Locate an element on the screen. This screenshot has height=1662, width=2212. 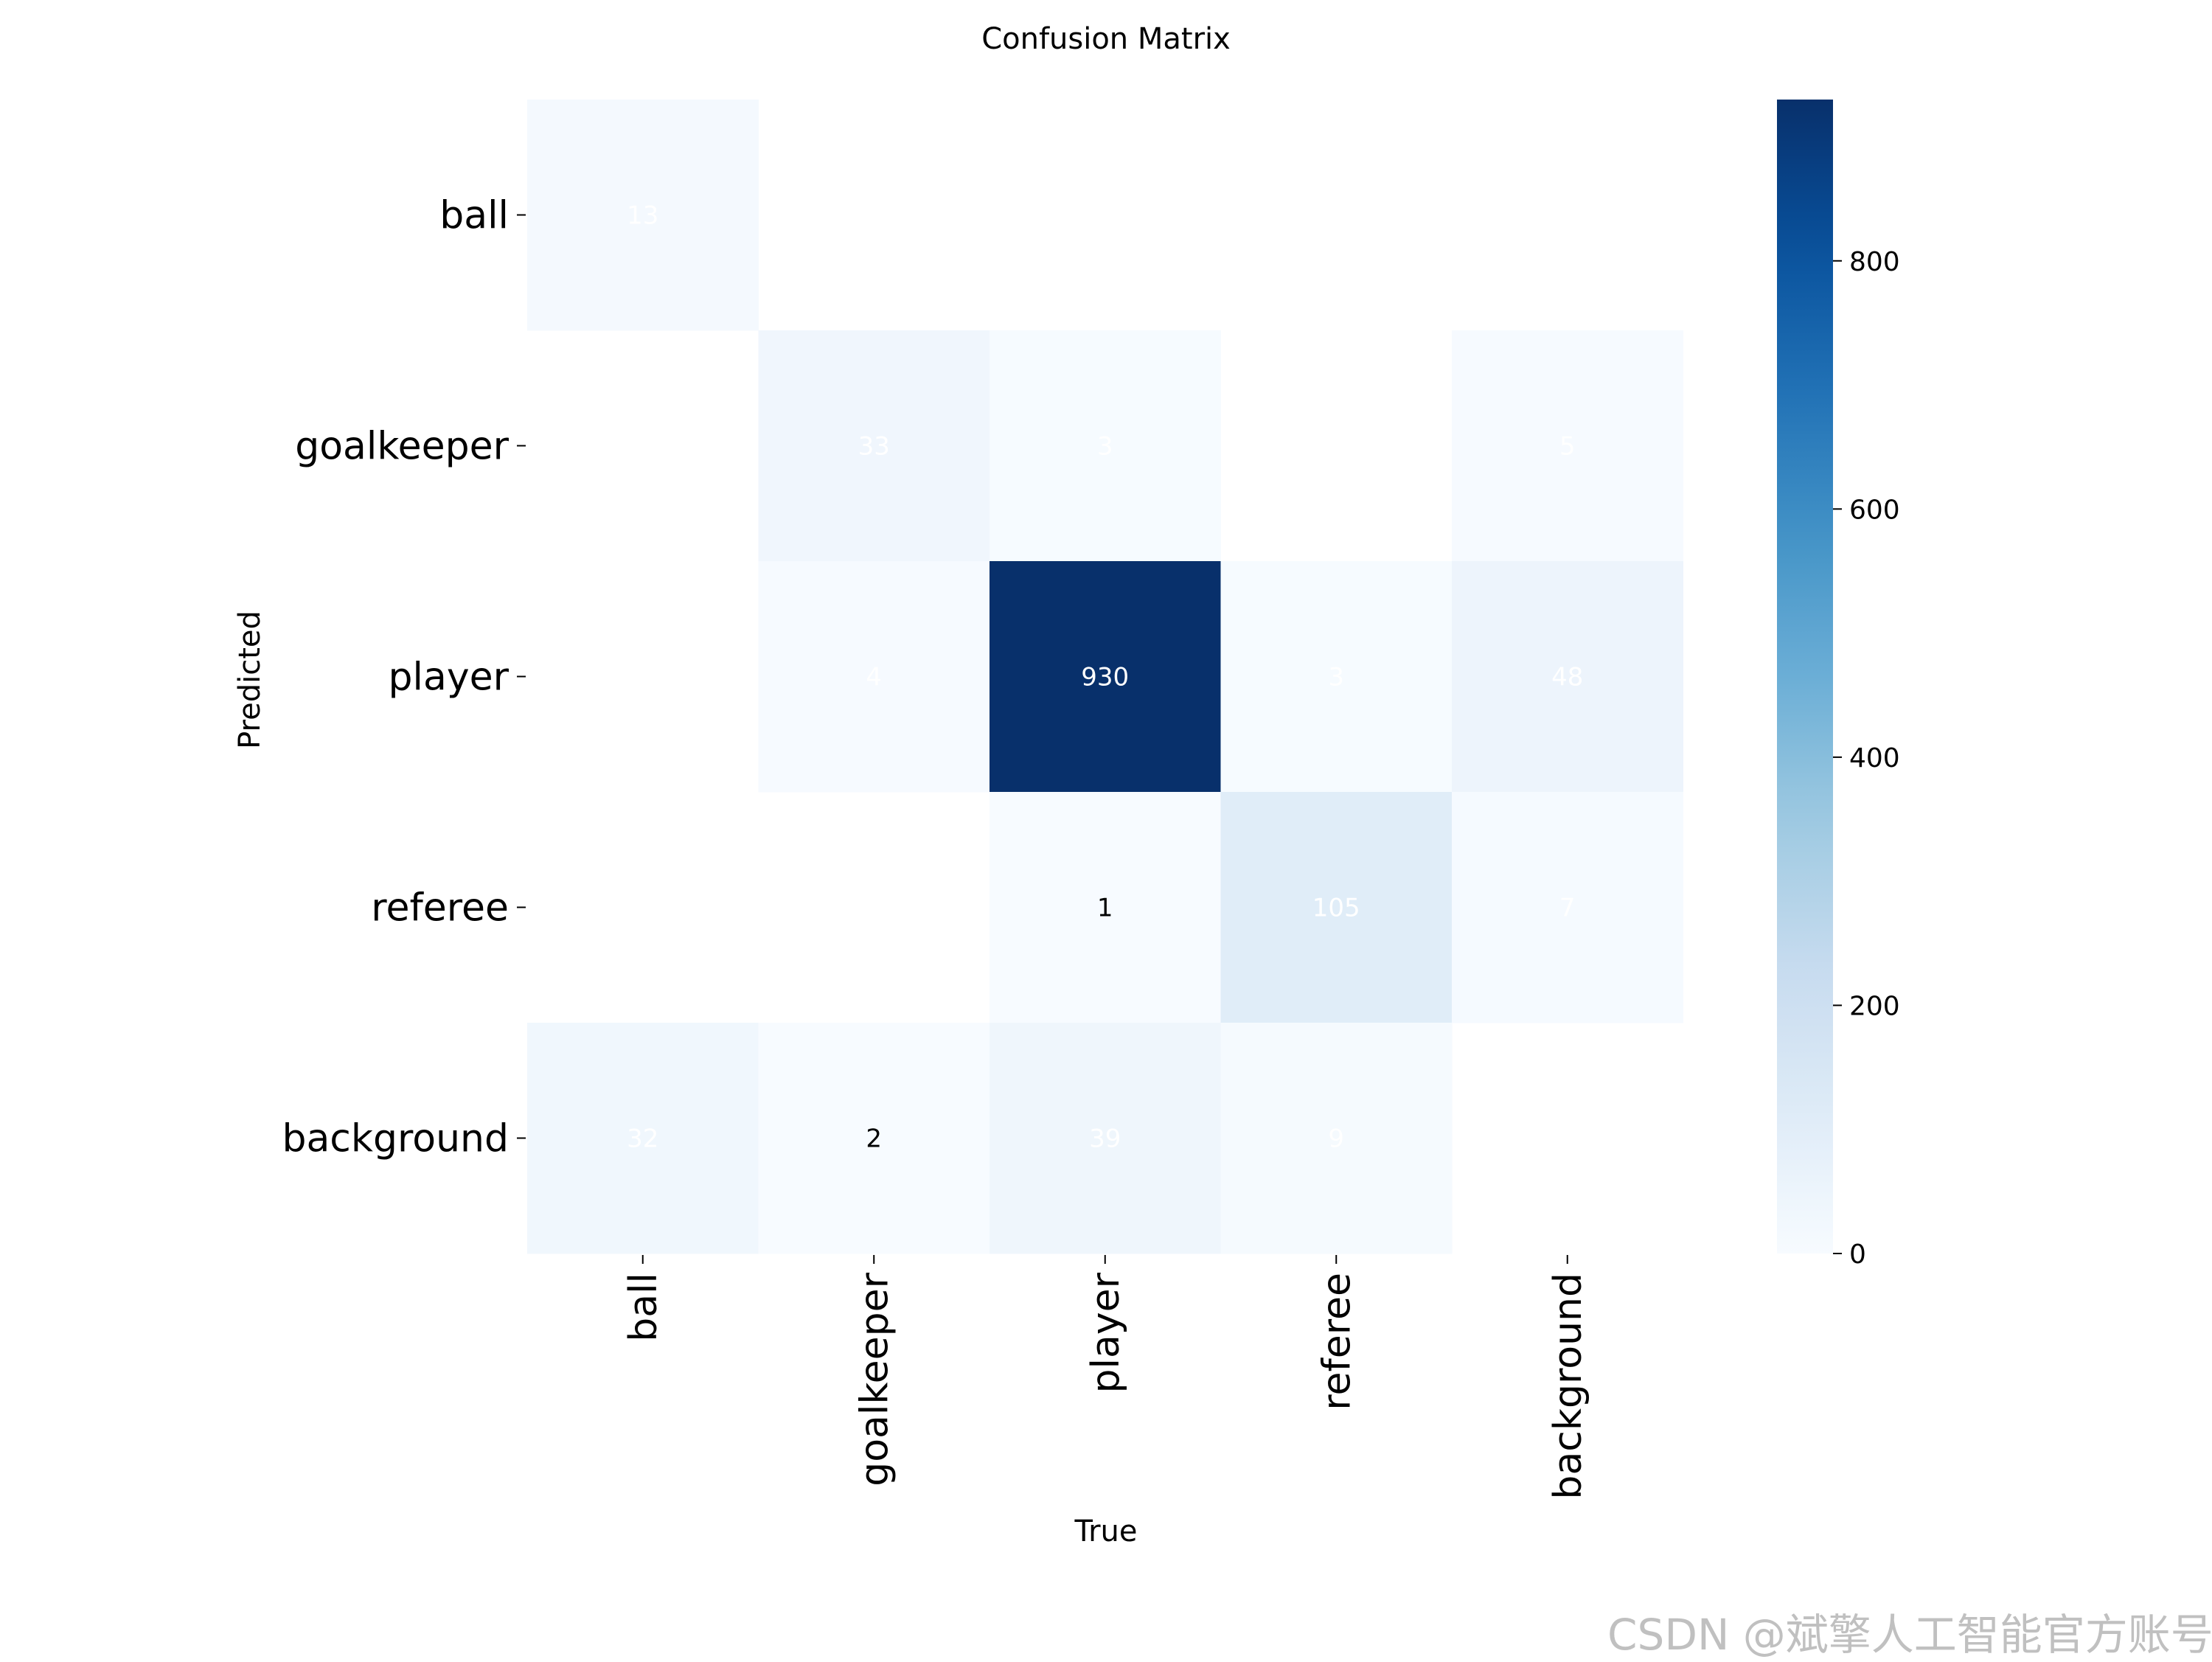
cell-value-label: 930 is located at coordinates (1105, 677).